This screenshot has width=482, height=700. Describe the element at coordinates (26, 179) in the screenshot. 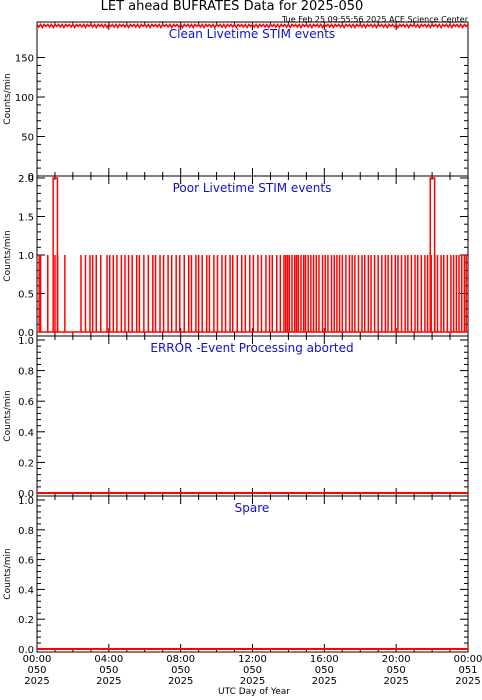

I see `y-tick-label: 2.0` at that location.